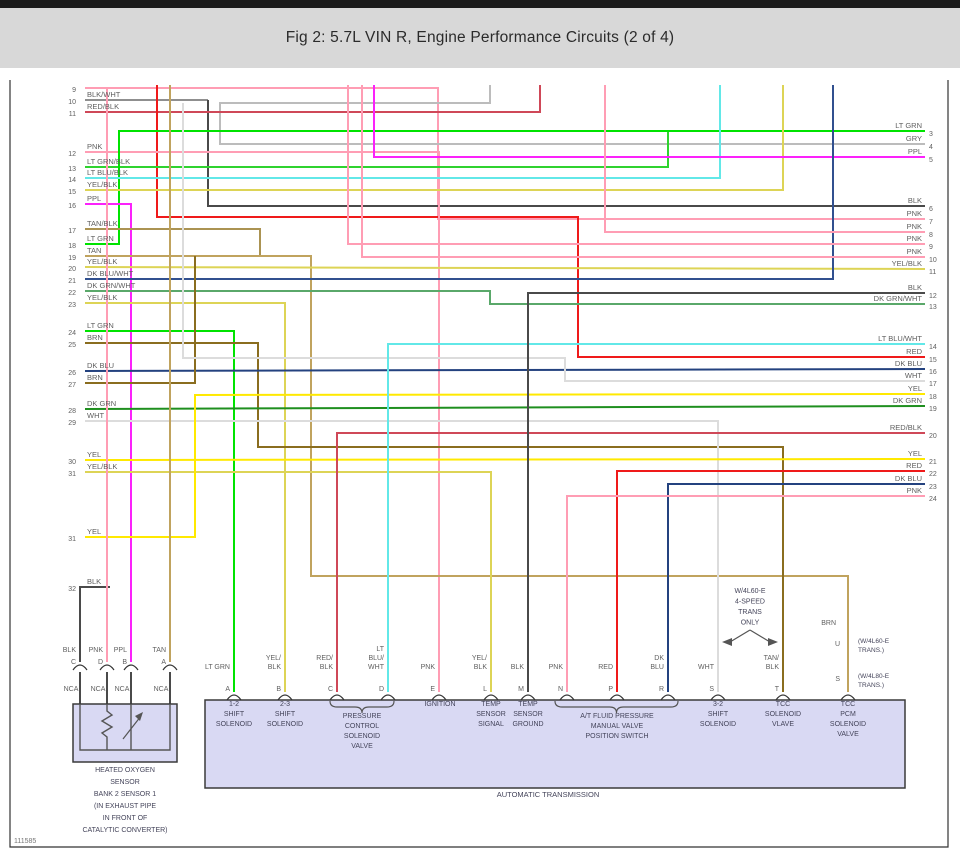  What do you see at coordinates (908, 125) in the screenshot?
I see `right-pin-label-3: LT GRN` at bounding box center [908, 125].